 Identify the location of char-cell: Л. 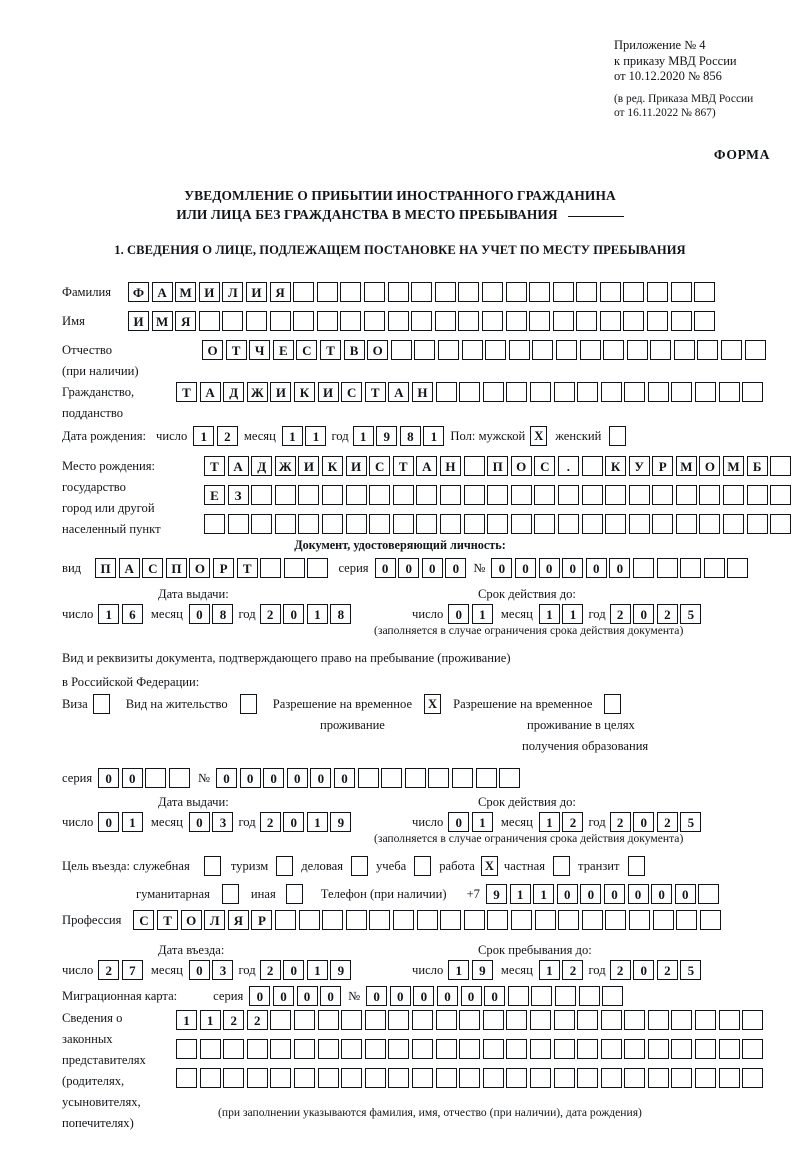
(233, 292).